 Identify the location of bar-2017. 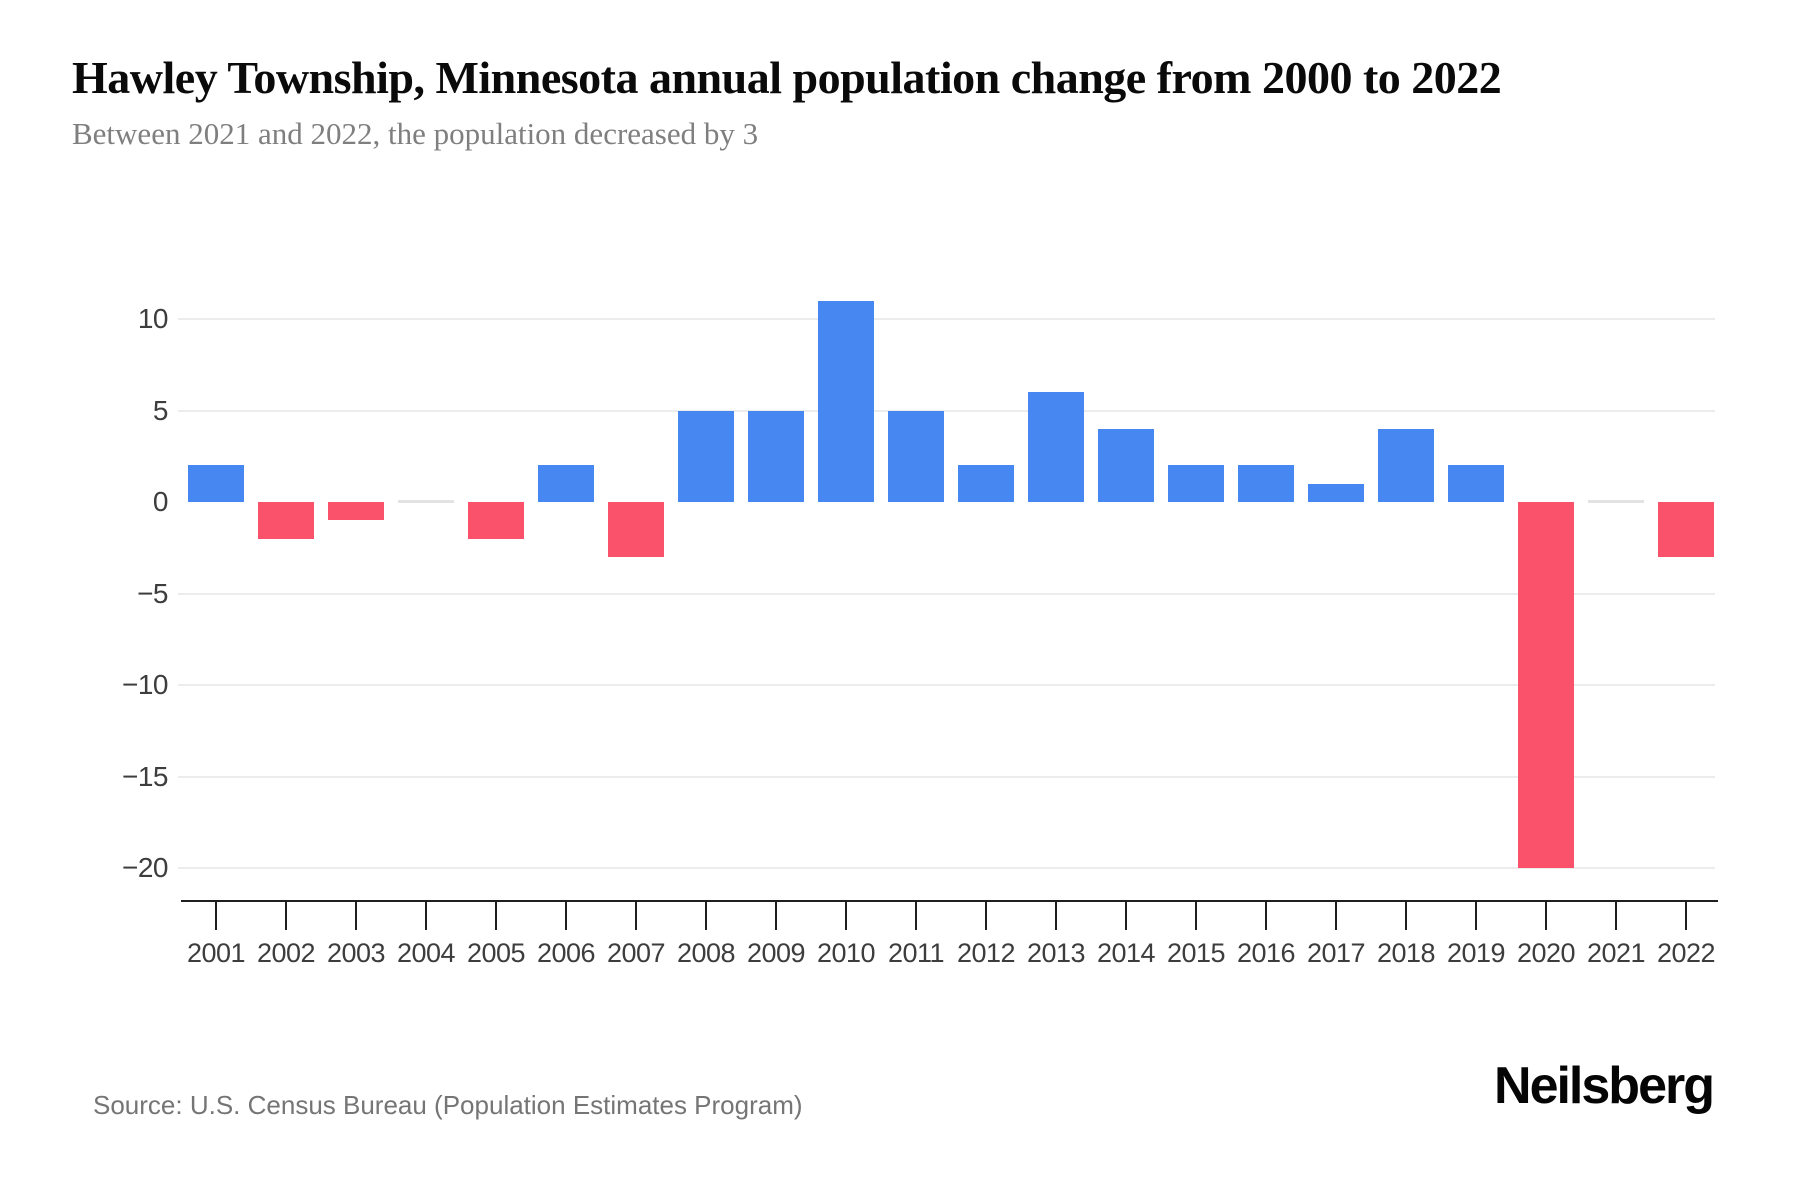
(1336, 492).